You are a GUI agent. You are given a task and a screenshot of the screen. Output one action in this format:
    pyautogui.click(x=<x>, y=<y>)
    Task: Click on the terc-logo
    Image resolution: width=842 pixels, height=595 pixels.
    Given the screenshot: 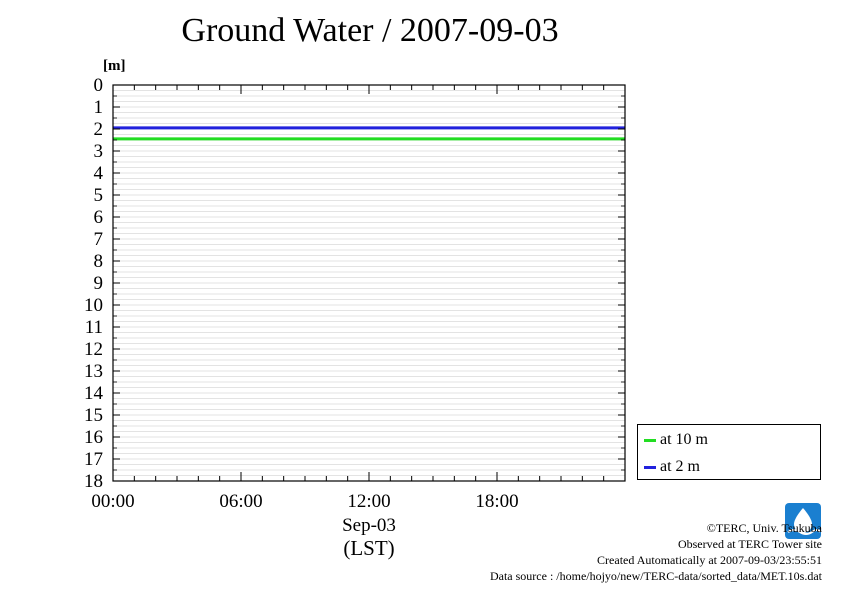 What is the action you would take?
    pyautogui.click(x=803, y=521)
    